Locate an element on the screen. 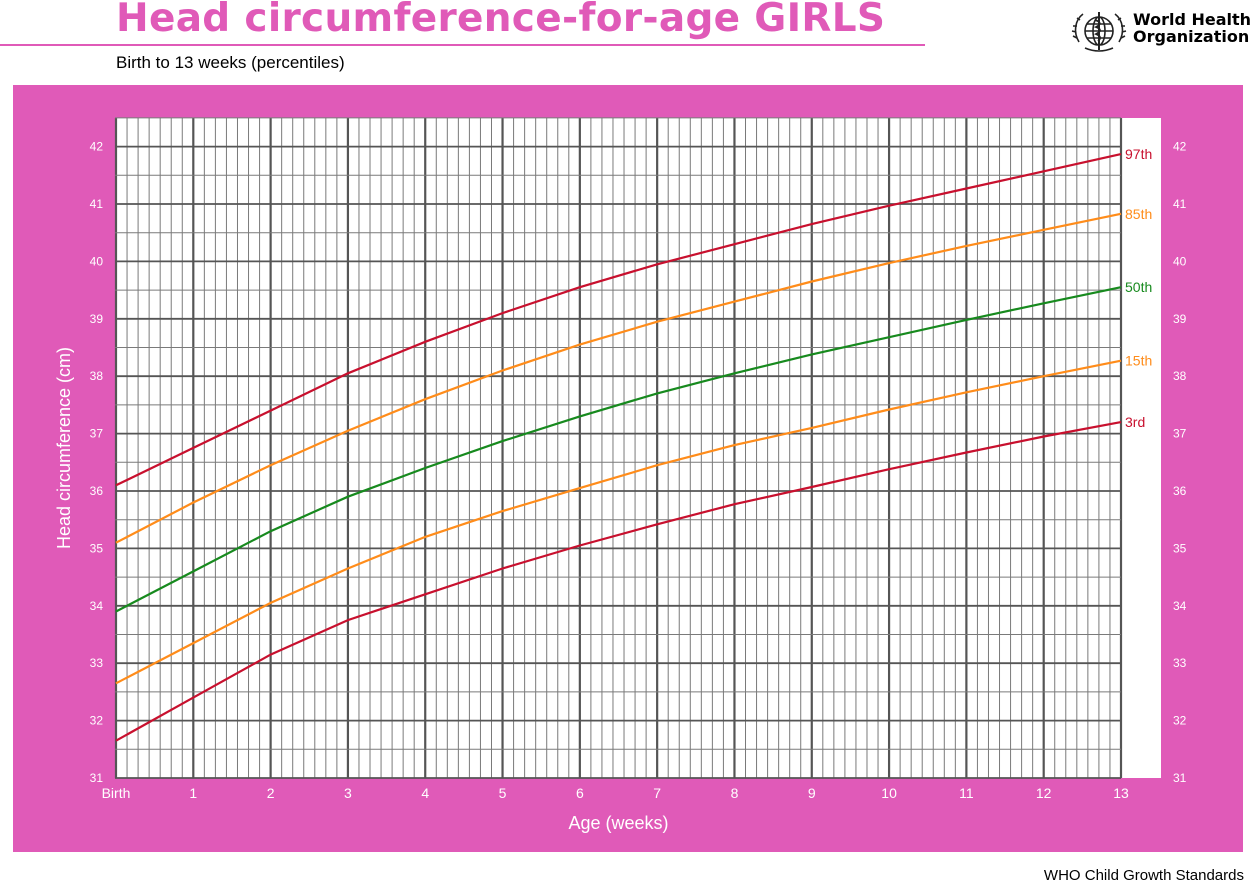  y-tick-label-right: 36 is located at coordinates (1180, 491).